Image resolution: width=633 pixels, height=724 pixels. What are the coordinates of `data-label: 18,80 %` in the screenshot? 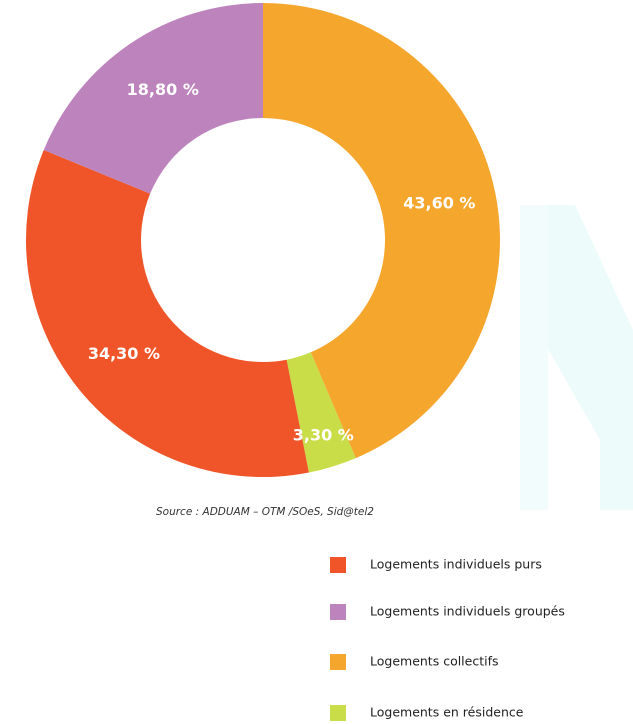 It's located at (163, 89).